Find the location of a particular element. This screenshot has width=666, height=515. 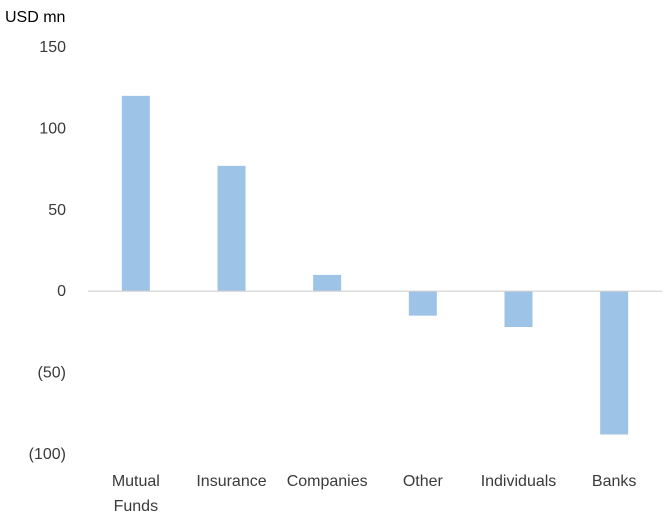

y-tick-label: 150 is located at coordinates (52, 47).